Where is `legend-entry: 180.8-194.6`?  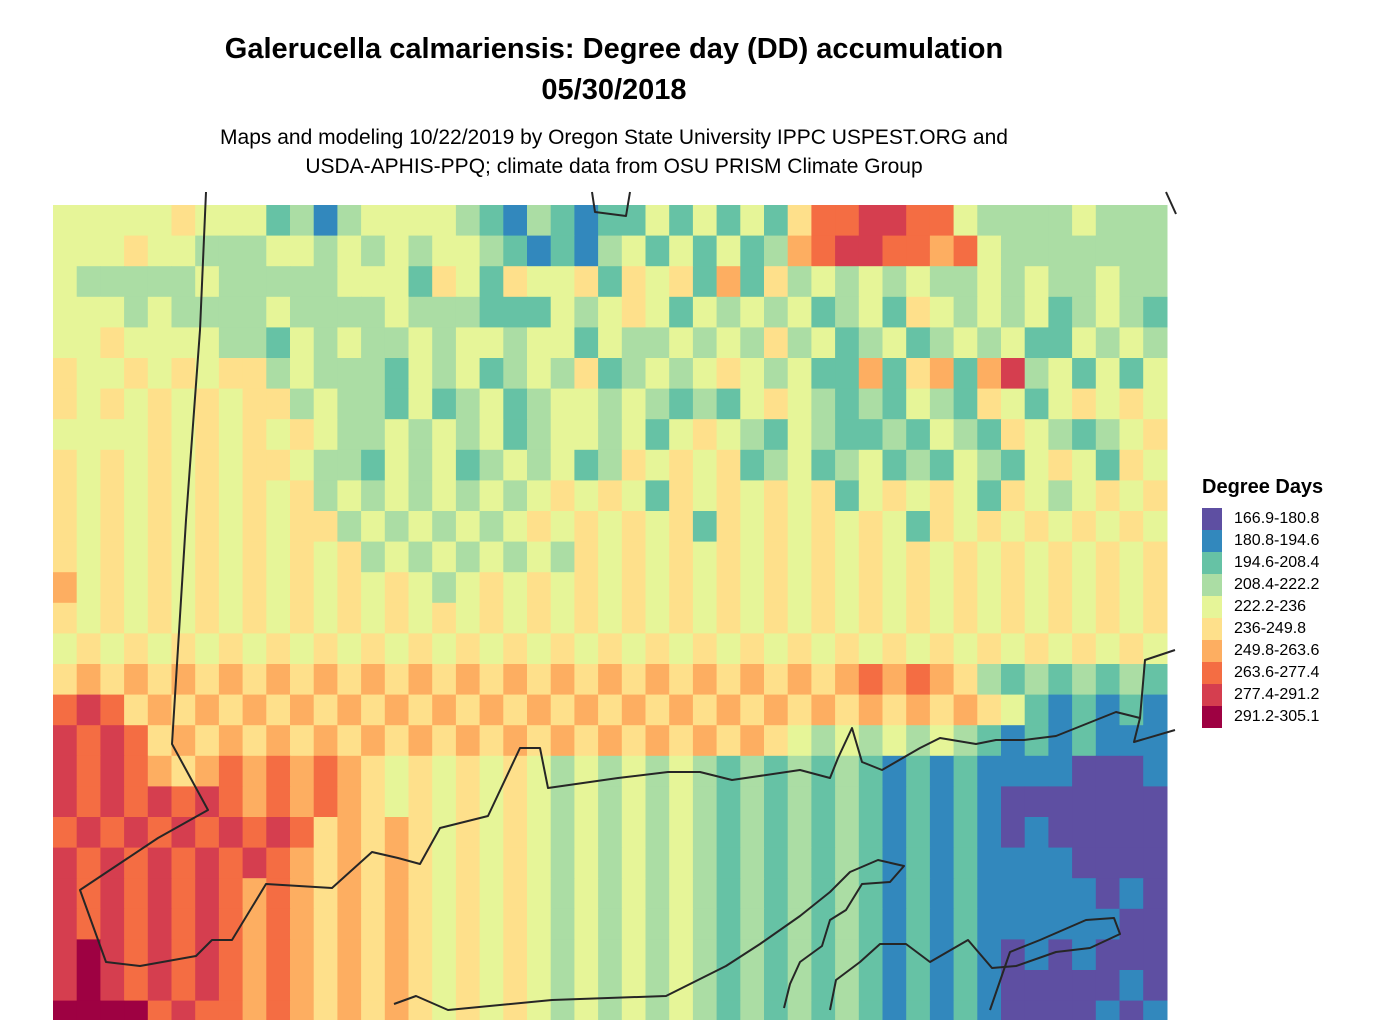
legend-entry: 180.8-194.6 is located at coordinates (1262, 541).